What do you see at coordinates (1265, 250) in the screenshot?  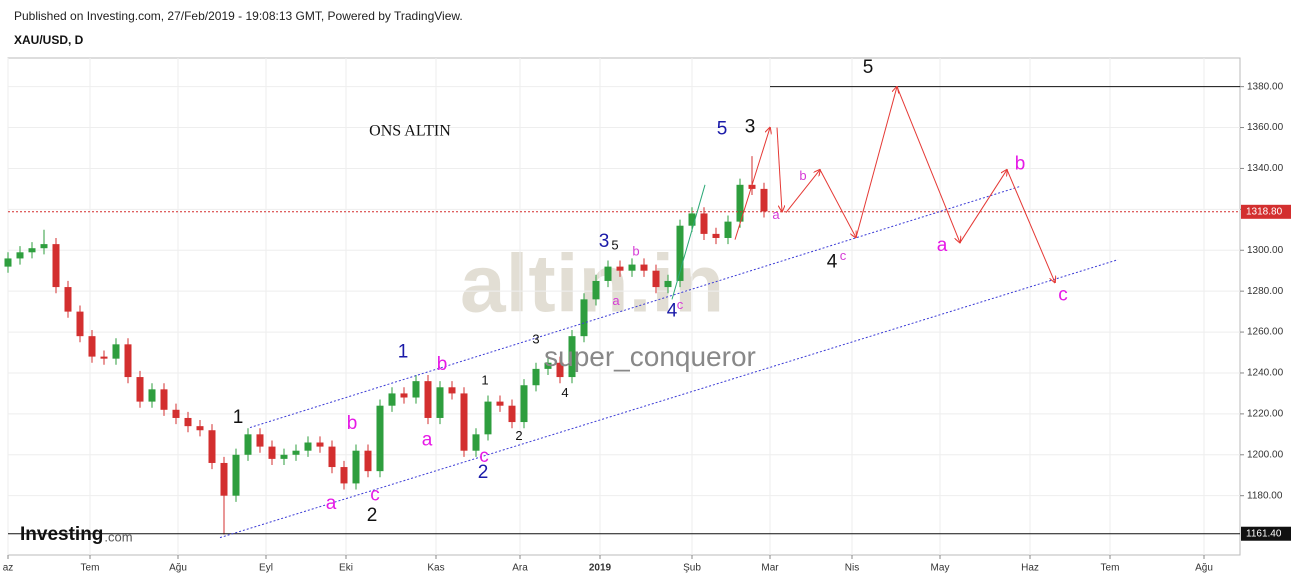 I see `y-tick-label: 1300.00` at bounding box center [1265, 250].